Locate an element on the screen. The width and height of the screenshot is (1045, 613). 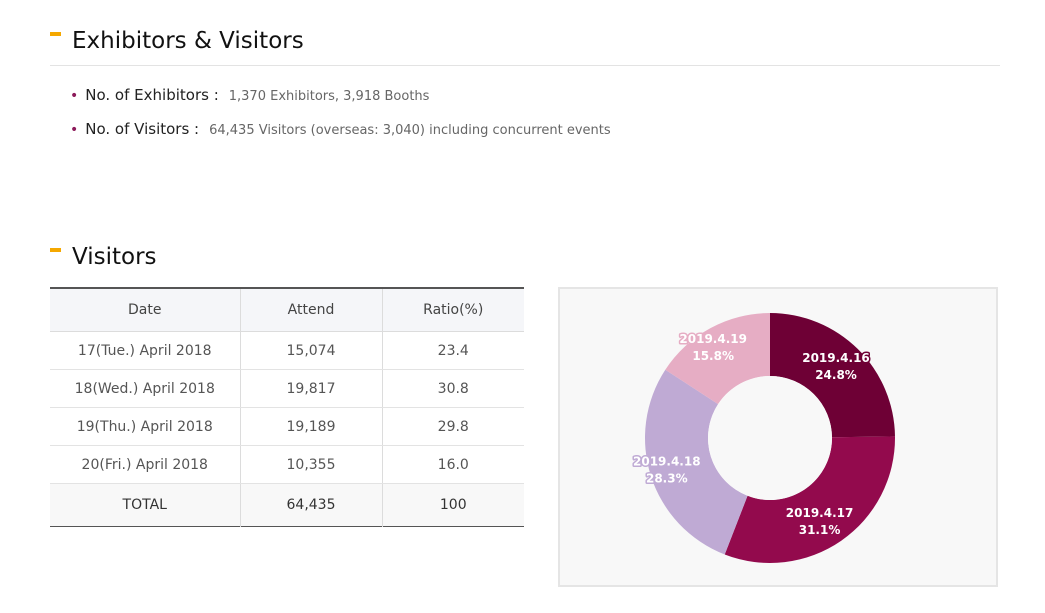
donut-hole is located at coordinates (770, 438).